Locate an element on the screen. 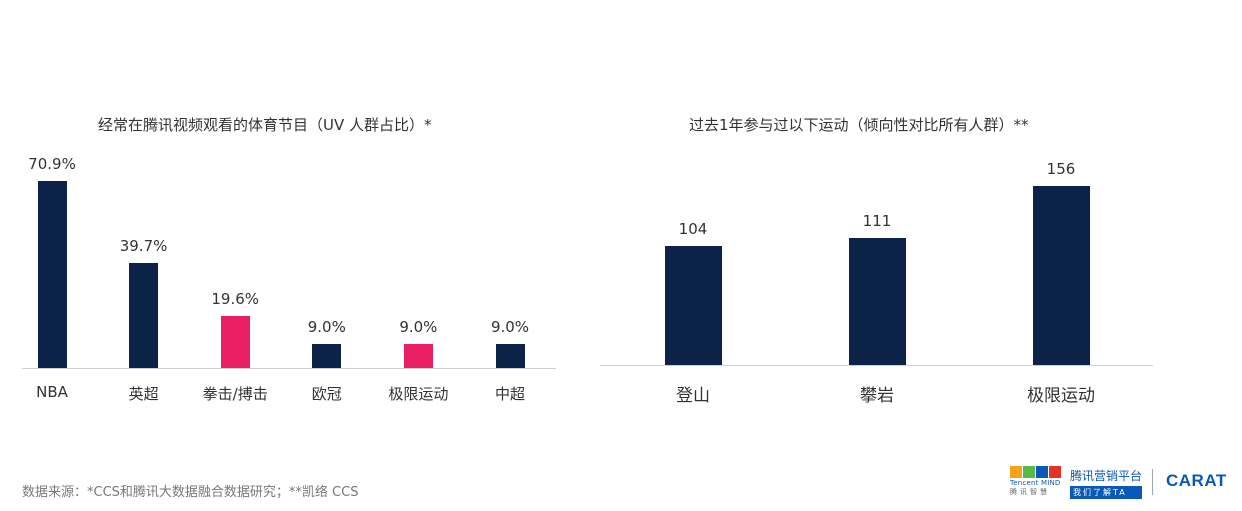 This screenshot has width=1242, height=511. category-label: 登山 is located at coordinates (693, 396).